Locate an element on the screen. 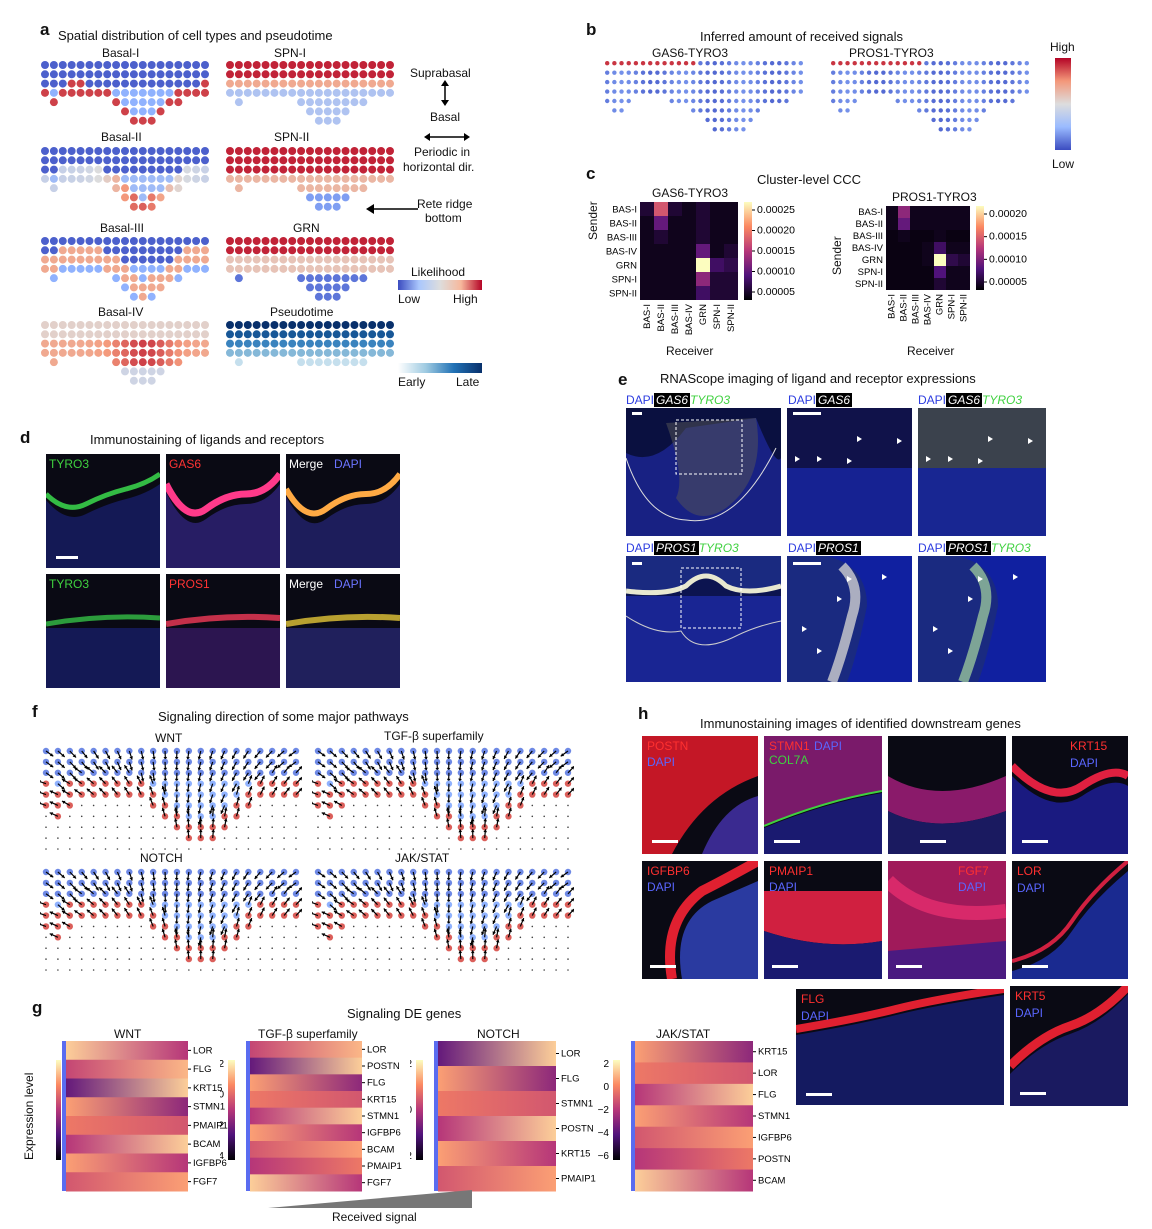  panel-d-title: Immunostaining of ligands and receptors is located at coordinates (207, 439).